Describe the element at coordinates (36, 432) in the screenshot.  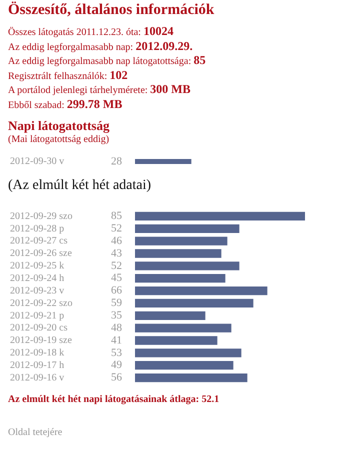
I see `text: Oldal tetejére` at that location.